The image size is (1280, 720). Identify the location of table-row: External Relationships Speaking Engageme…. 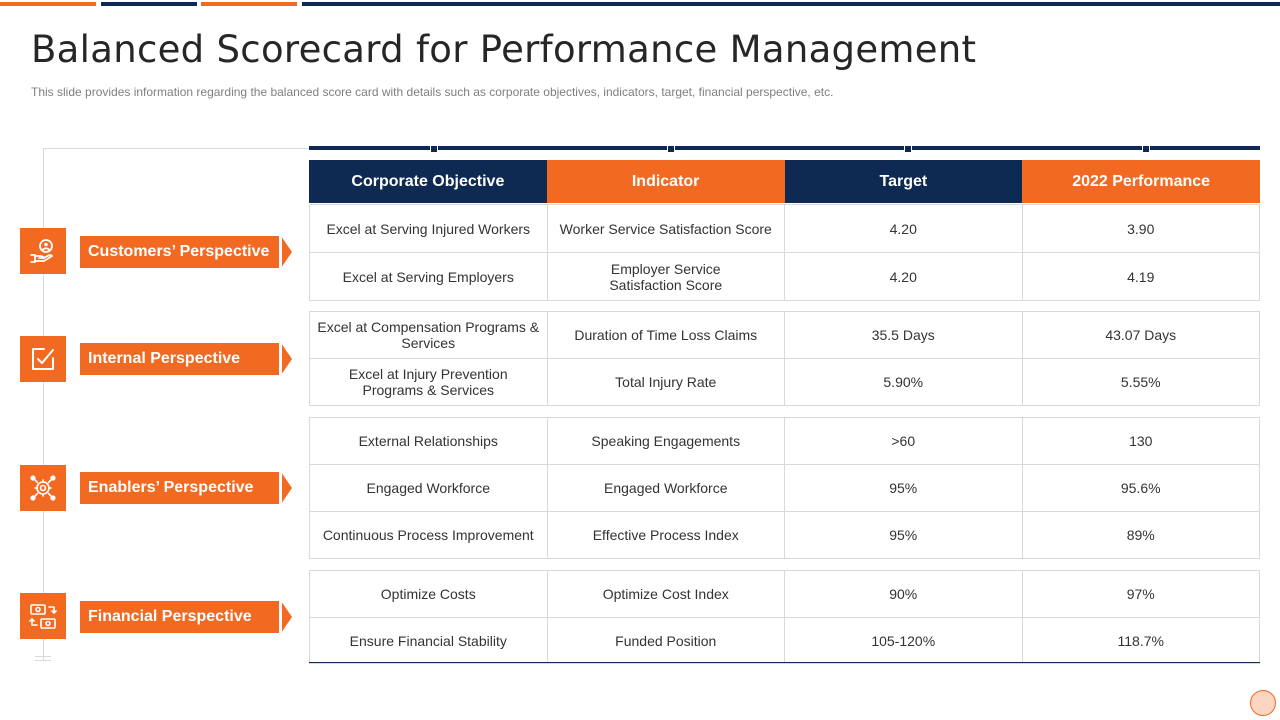
(784, 441).